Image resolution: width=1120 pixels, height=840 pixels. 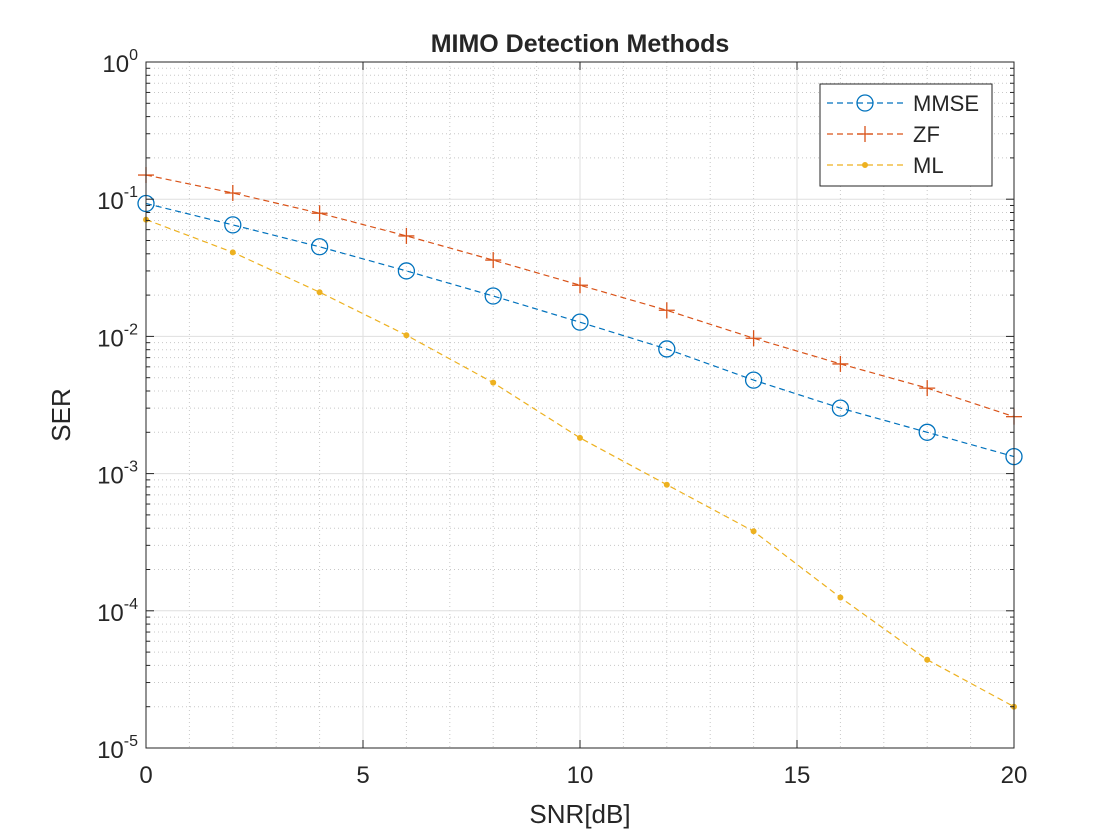 What do you see at coordinates (61, 414) in the screenshot?
I see `y-axis-label: SER` at bounding box center [61, 414].